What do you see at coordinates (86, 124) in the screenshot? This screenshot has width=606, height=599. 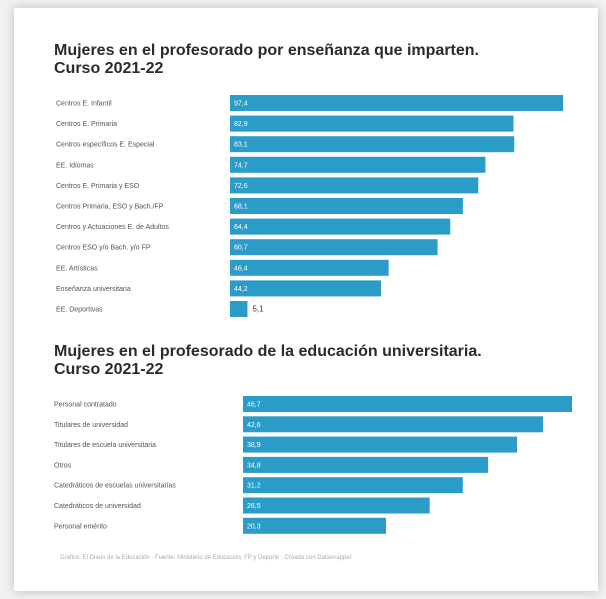 I see `category-label-ensenanza-1: Centros E. Primaria` at bounding box center [86, 124].